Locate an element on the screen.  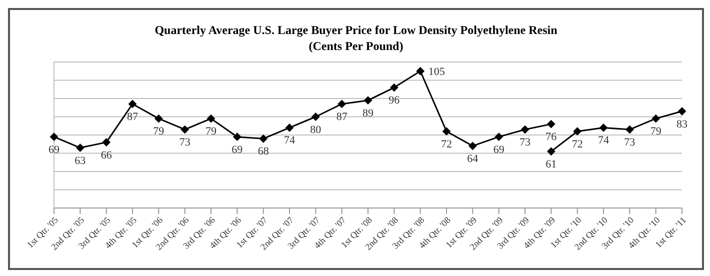
data-label: 68 is located at coordinates (264, 152).